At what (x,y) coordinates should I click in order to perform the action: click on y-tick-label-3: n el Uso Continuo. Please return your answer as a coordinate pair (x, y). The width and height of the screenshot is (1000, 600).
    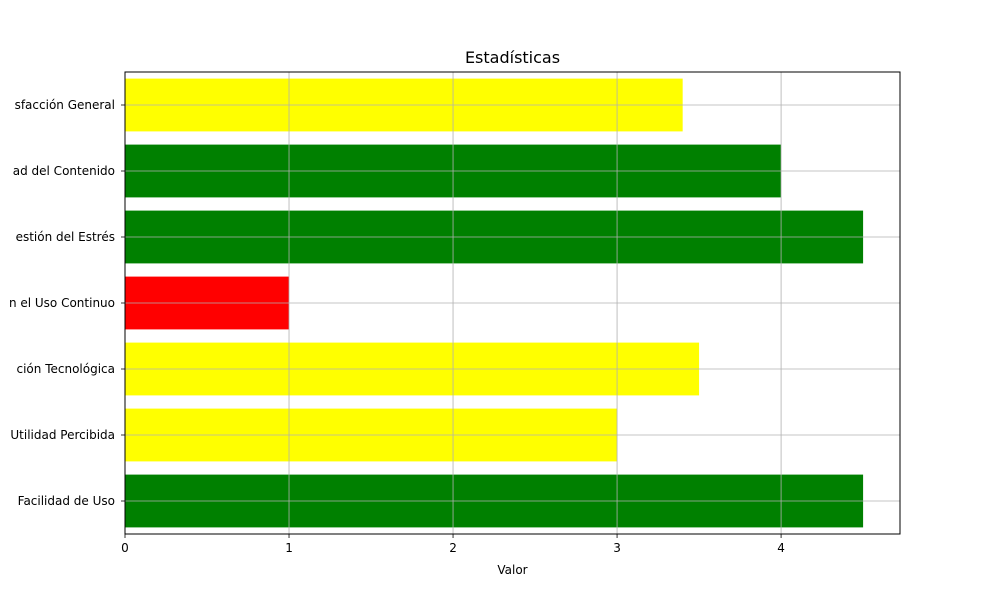
    Looking at the image, I should click on (62, 303).